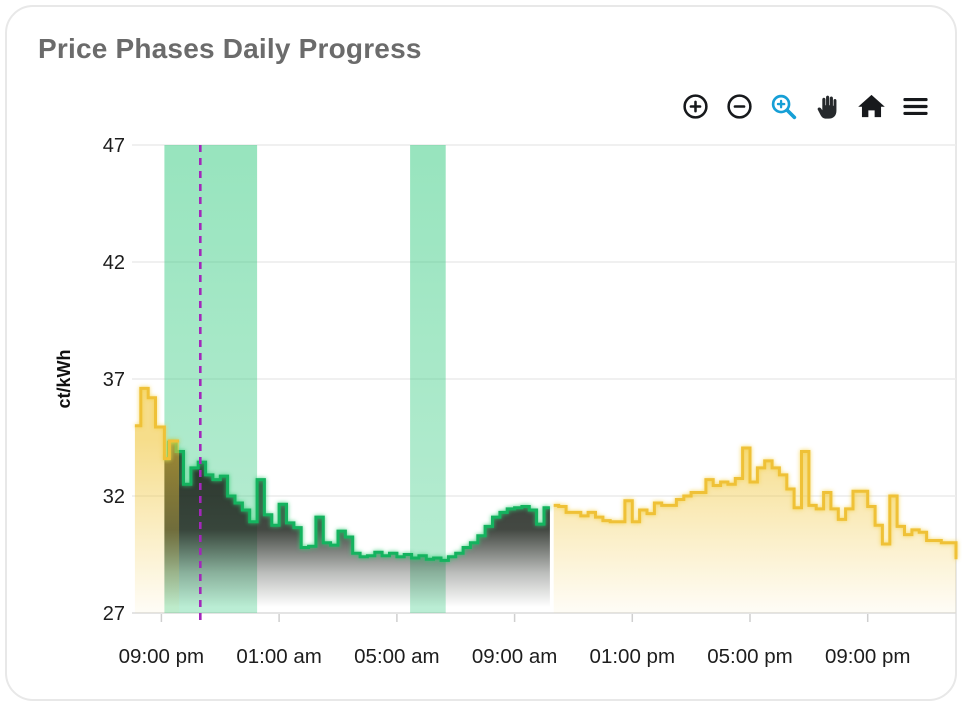 Image resolution: width=962 pixels, height=706 pixels. I want to click on x-tick-label: 01:00 pm, so click(632, 656).